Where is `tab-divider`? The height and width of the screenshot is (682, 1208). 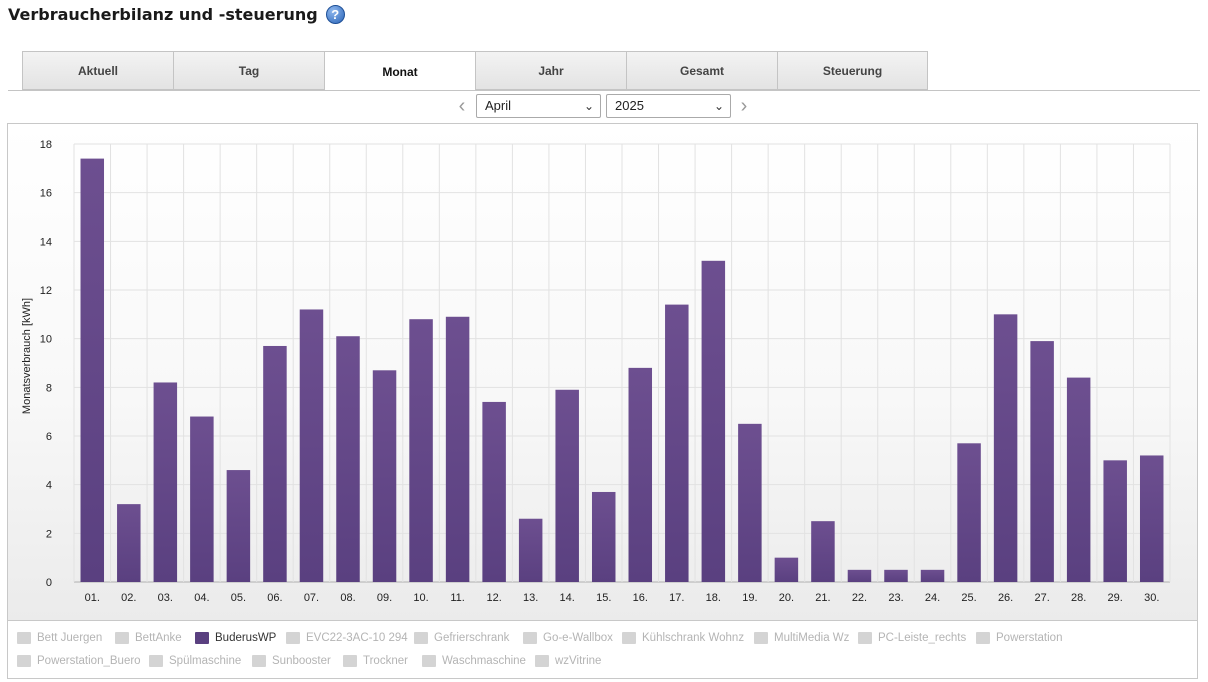
tab-divider is located at coordinates (604, 90).